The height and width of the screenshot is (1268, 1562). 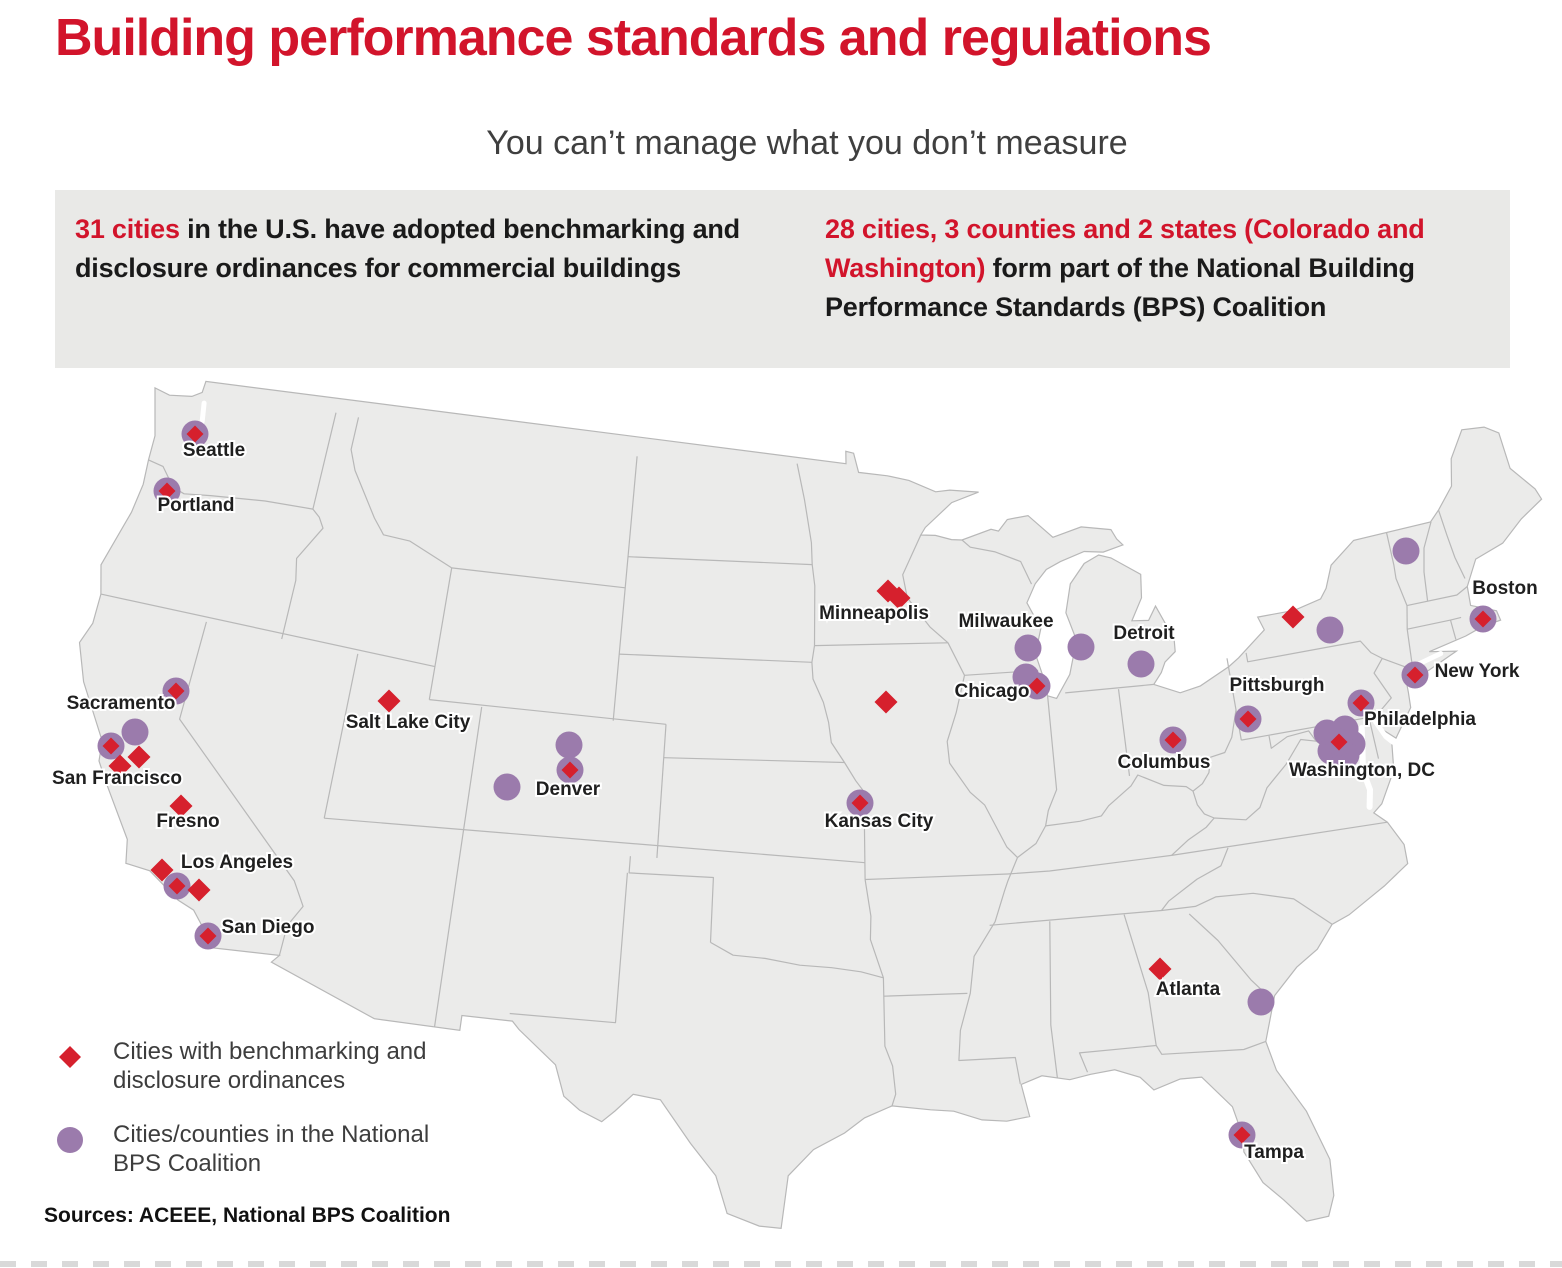 I want to click on city-label-pittsburgh: Pittsburgh, so click(x=1277, y=685).